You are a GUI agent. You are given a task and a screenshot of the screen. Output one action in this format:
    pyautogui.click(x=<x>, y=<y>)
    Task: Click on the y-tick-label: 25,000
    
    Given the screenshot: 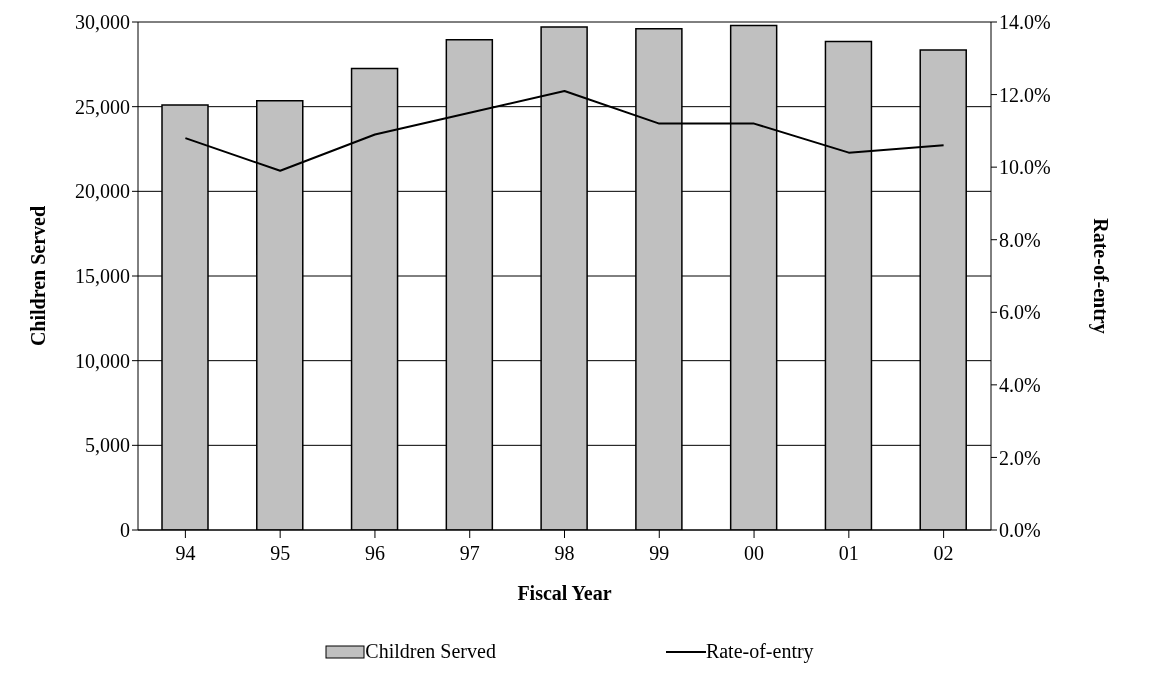 What is the action you would take?
    pyautogui.click(x=102, y=106)
    